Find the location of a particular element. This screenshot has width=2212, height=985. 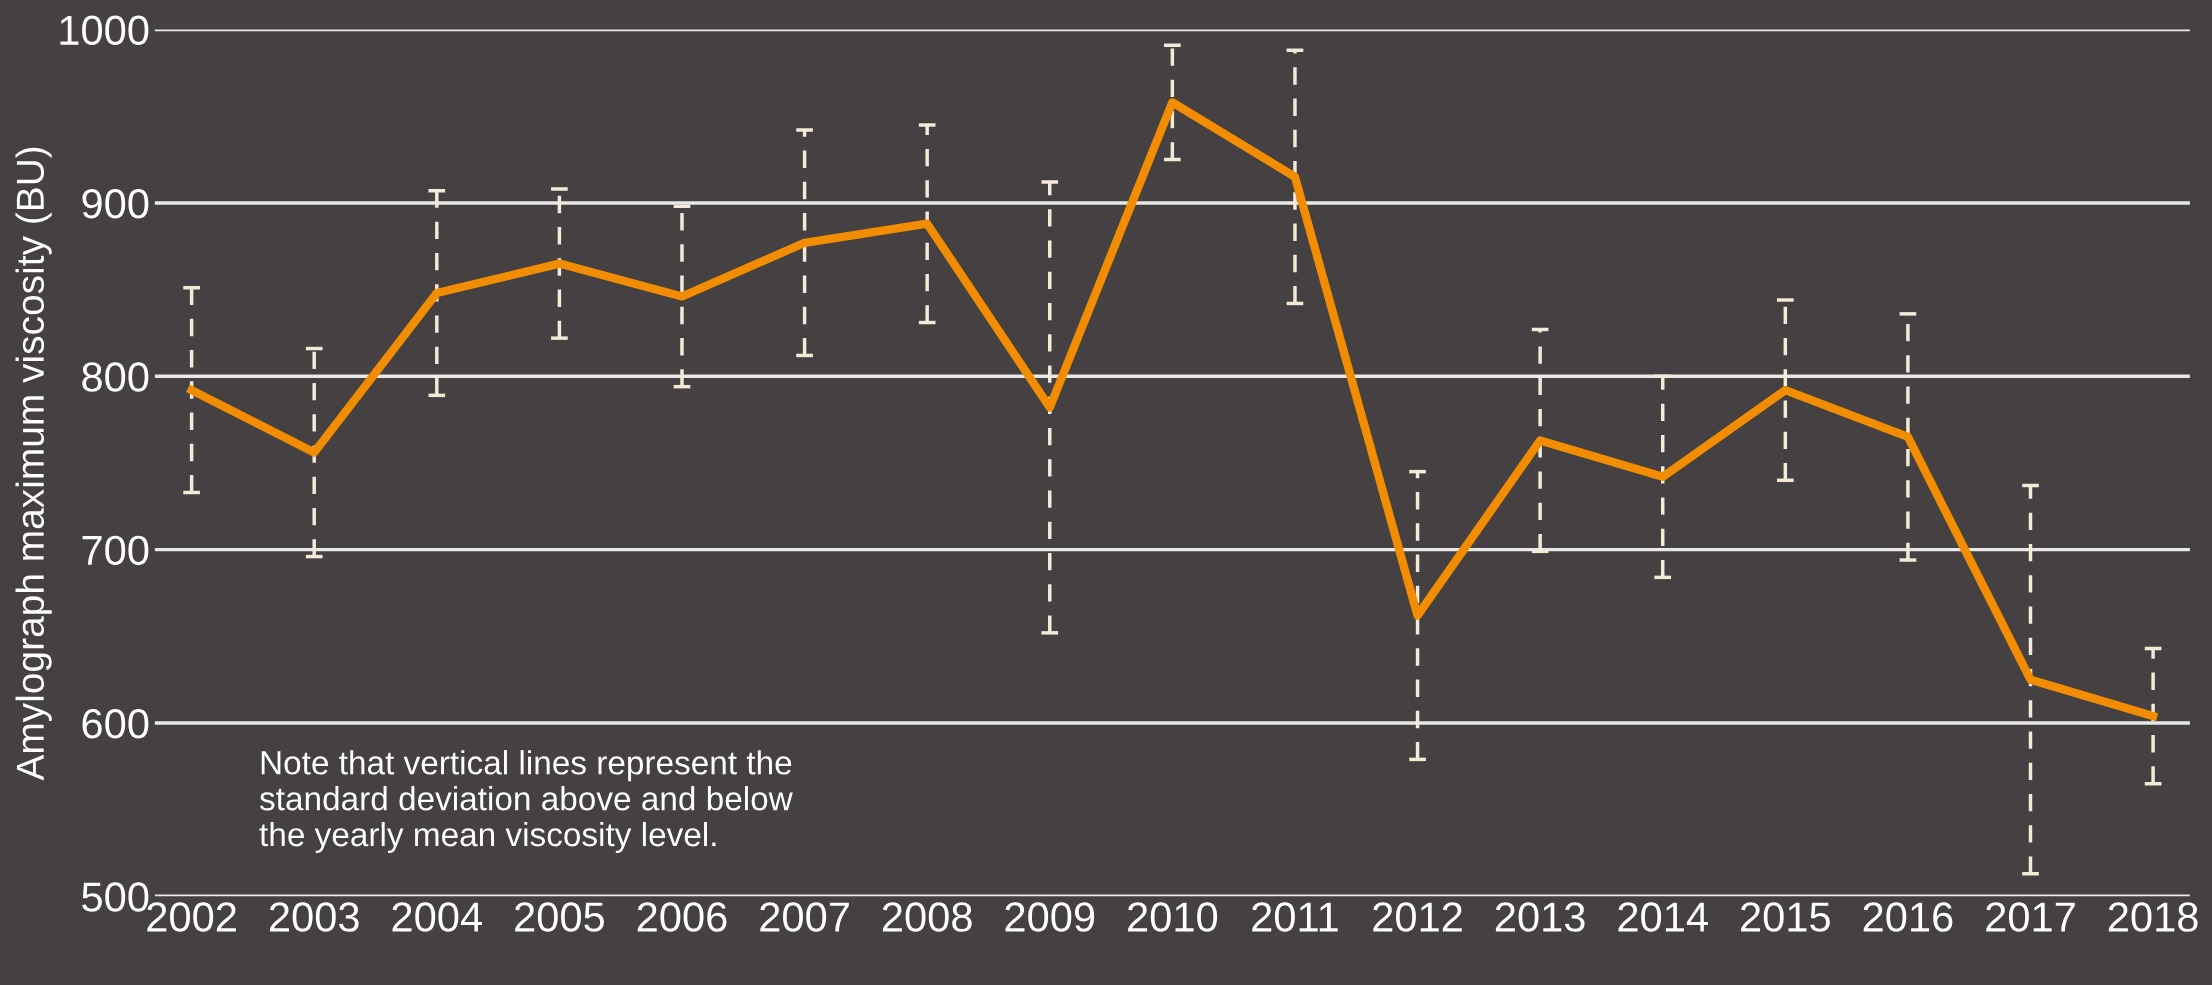

x-tick-label: 2007 is located at coordinates (804, 917).